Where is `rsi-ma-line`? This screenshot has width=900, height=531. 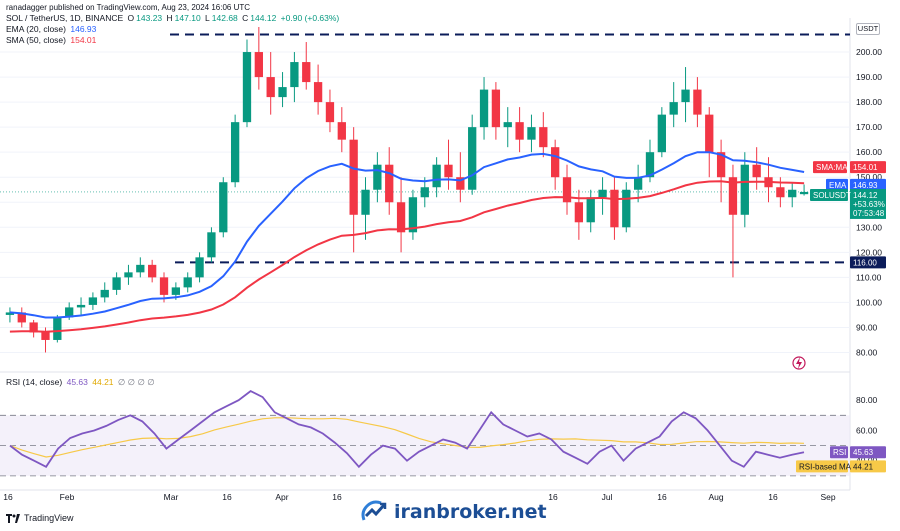
rsi-ma-line is located at coordinates (407, 437).